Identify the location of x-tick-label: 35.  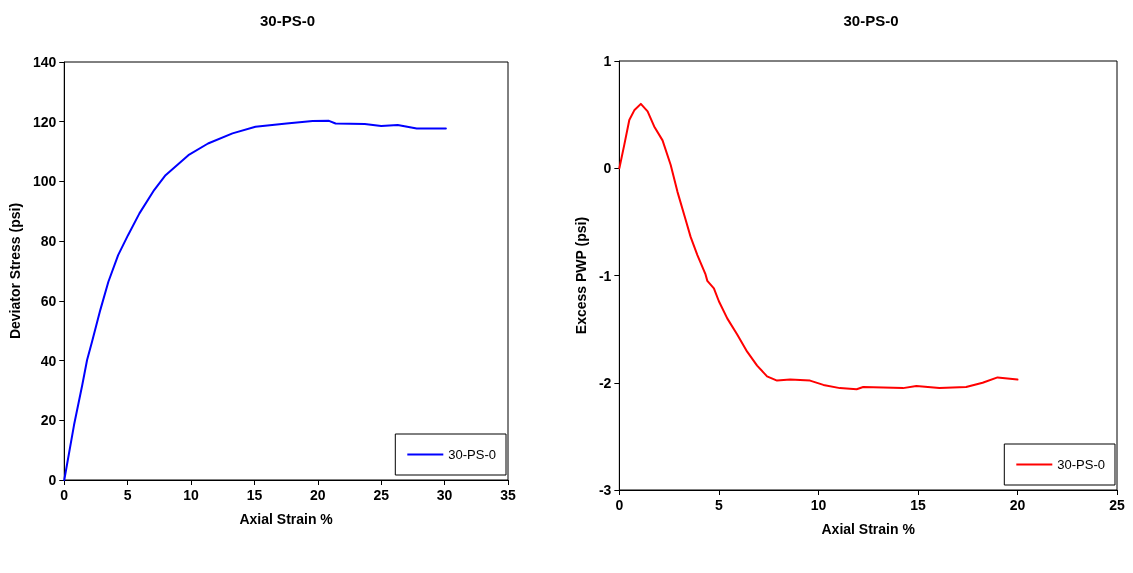
(508, 495).